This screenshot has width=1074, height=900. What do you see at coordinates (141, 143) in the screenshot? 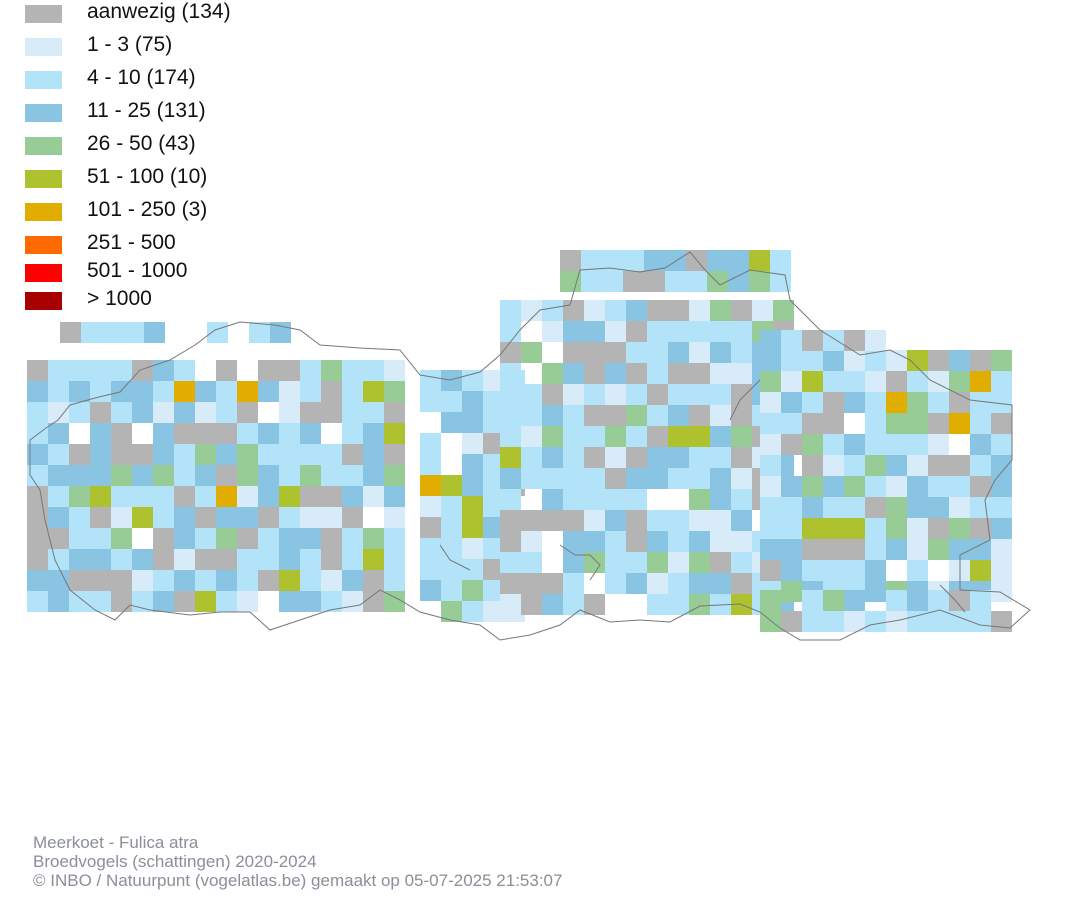
I see `legend-label: 26 - 50 (43)` at bounding box center [141, 143].